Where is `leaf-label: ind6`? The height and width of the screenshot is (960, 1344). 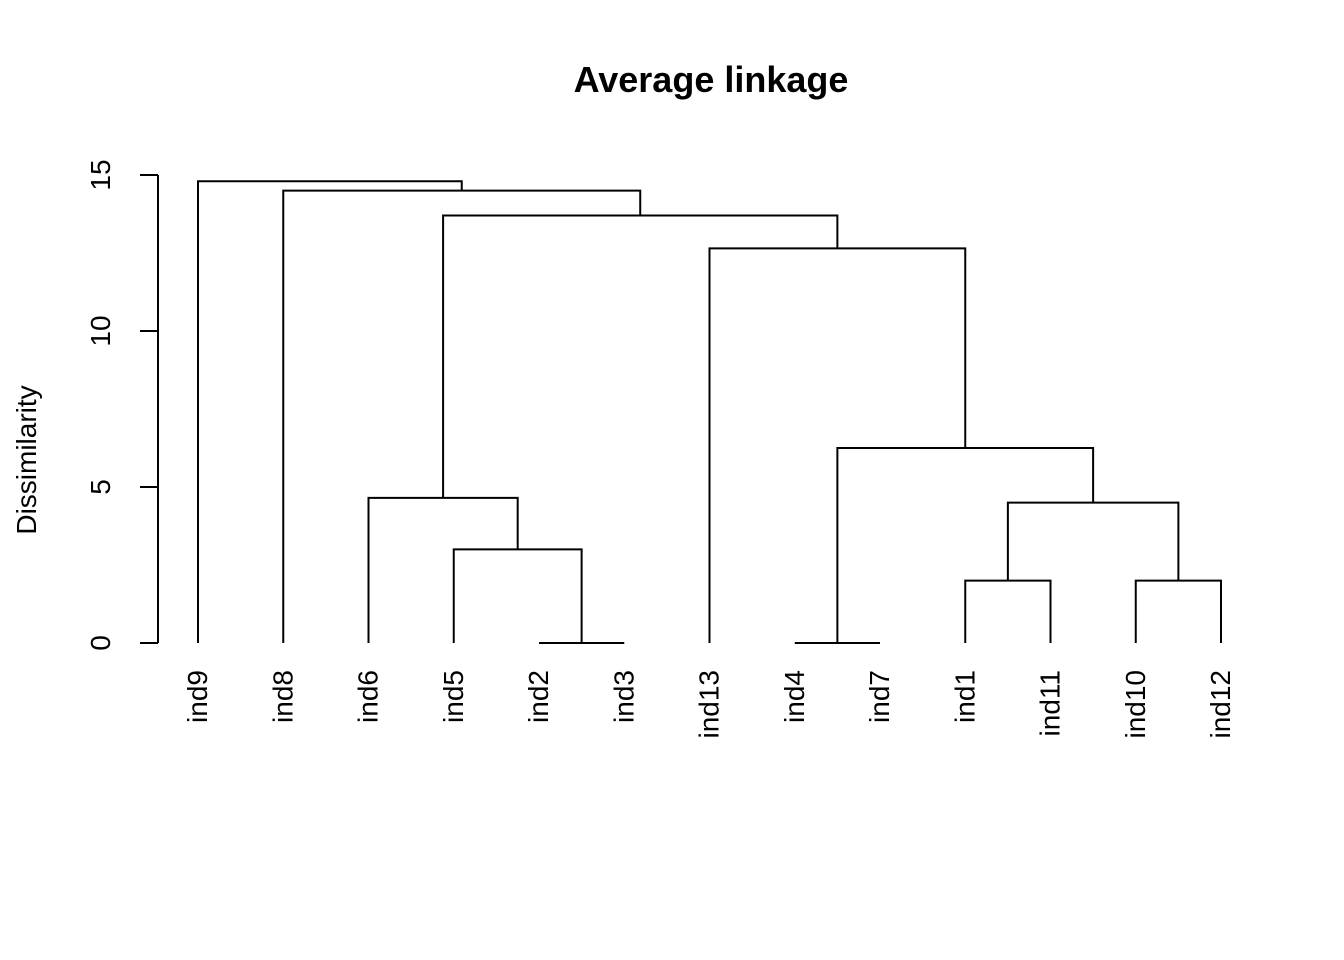
leaf-label: ind6 is located at coordinates (368, 696).